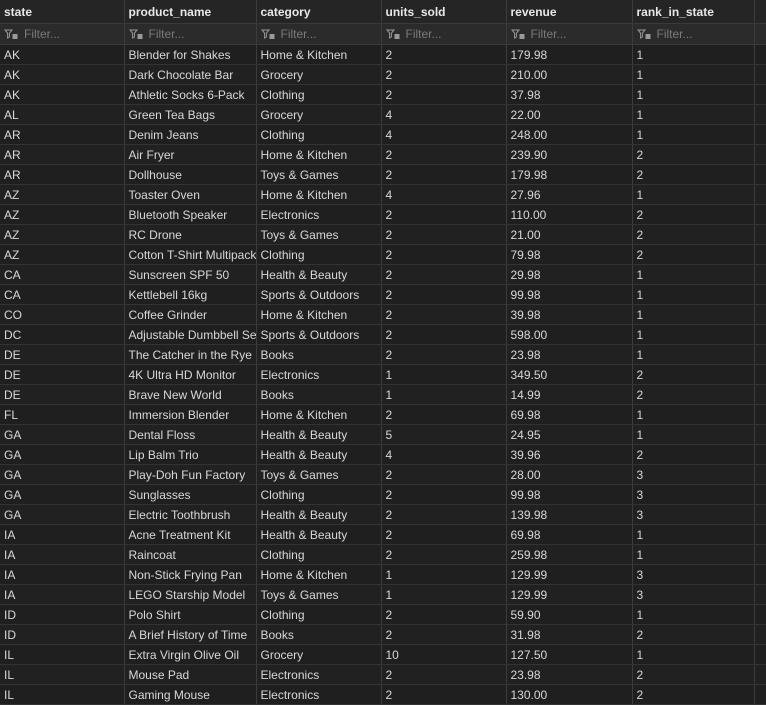 This screenshot has height=705, width=766. Describe the element at coordinates (383, 154) in the screenshot. I see `table-row: AR Air Fryer Home & Kitchen 2 239.90 2` at that location.